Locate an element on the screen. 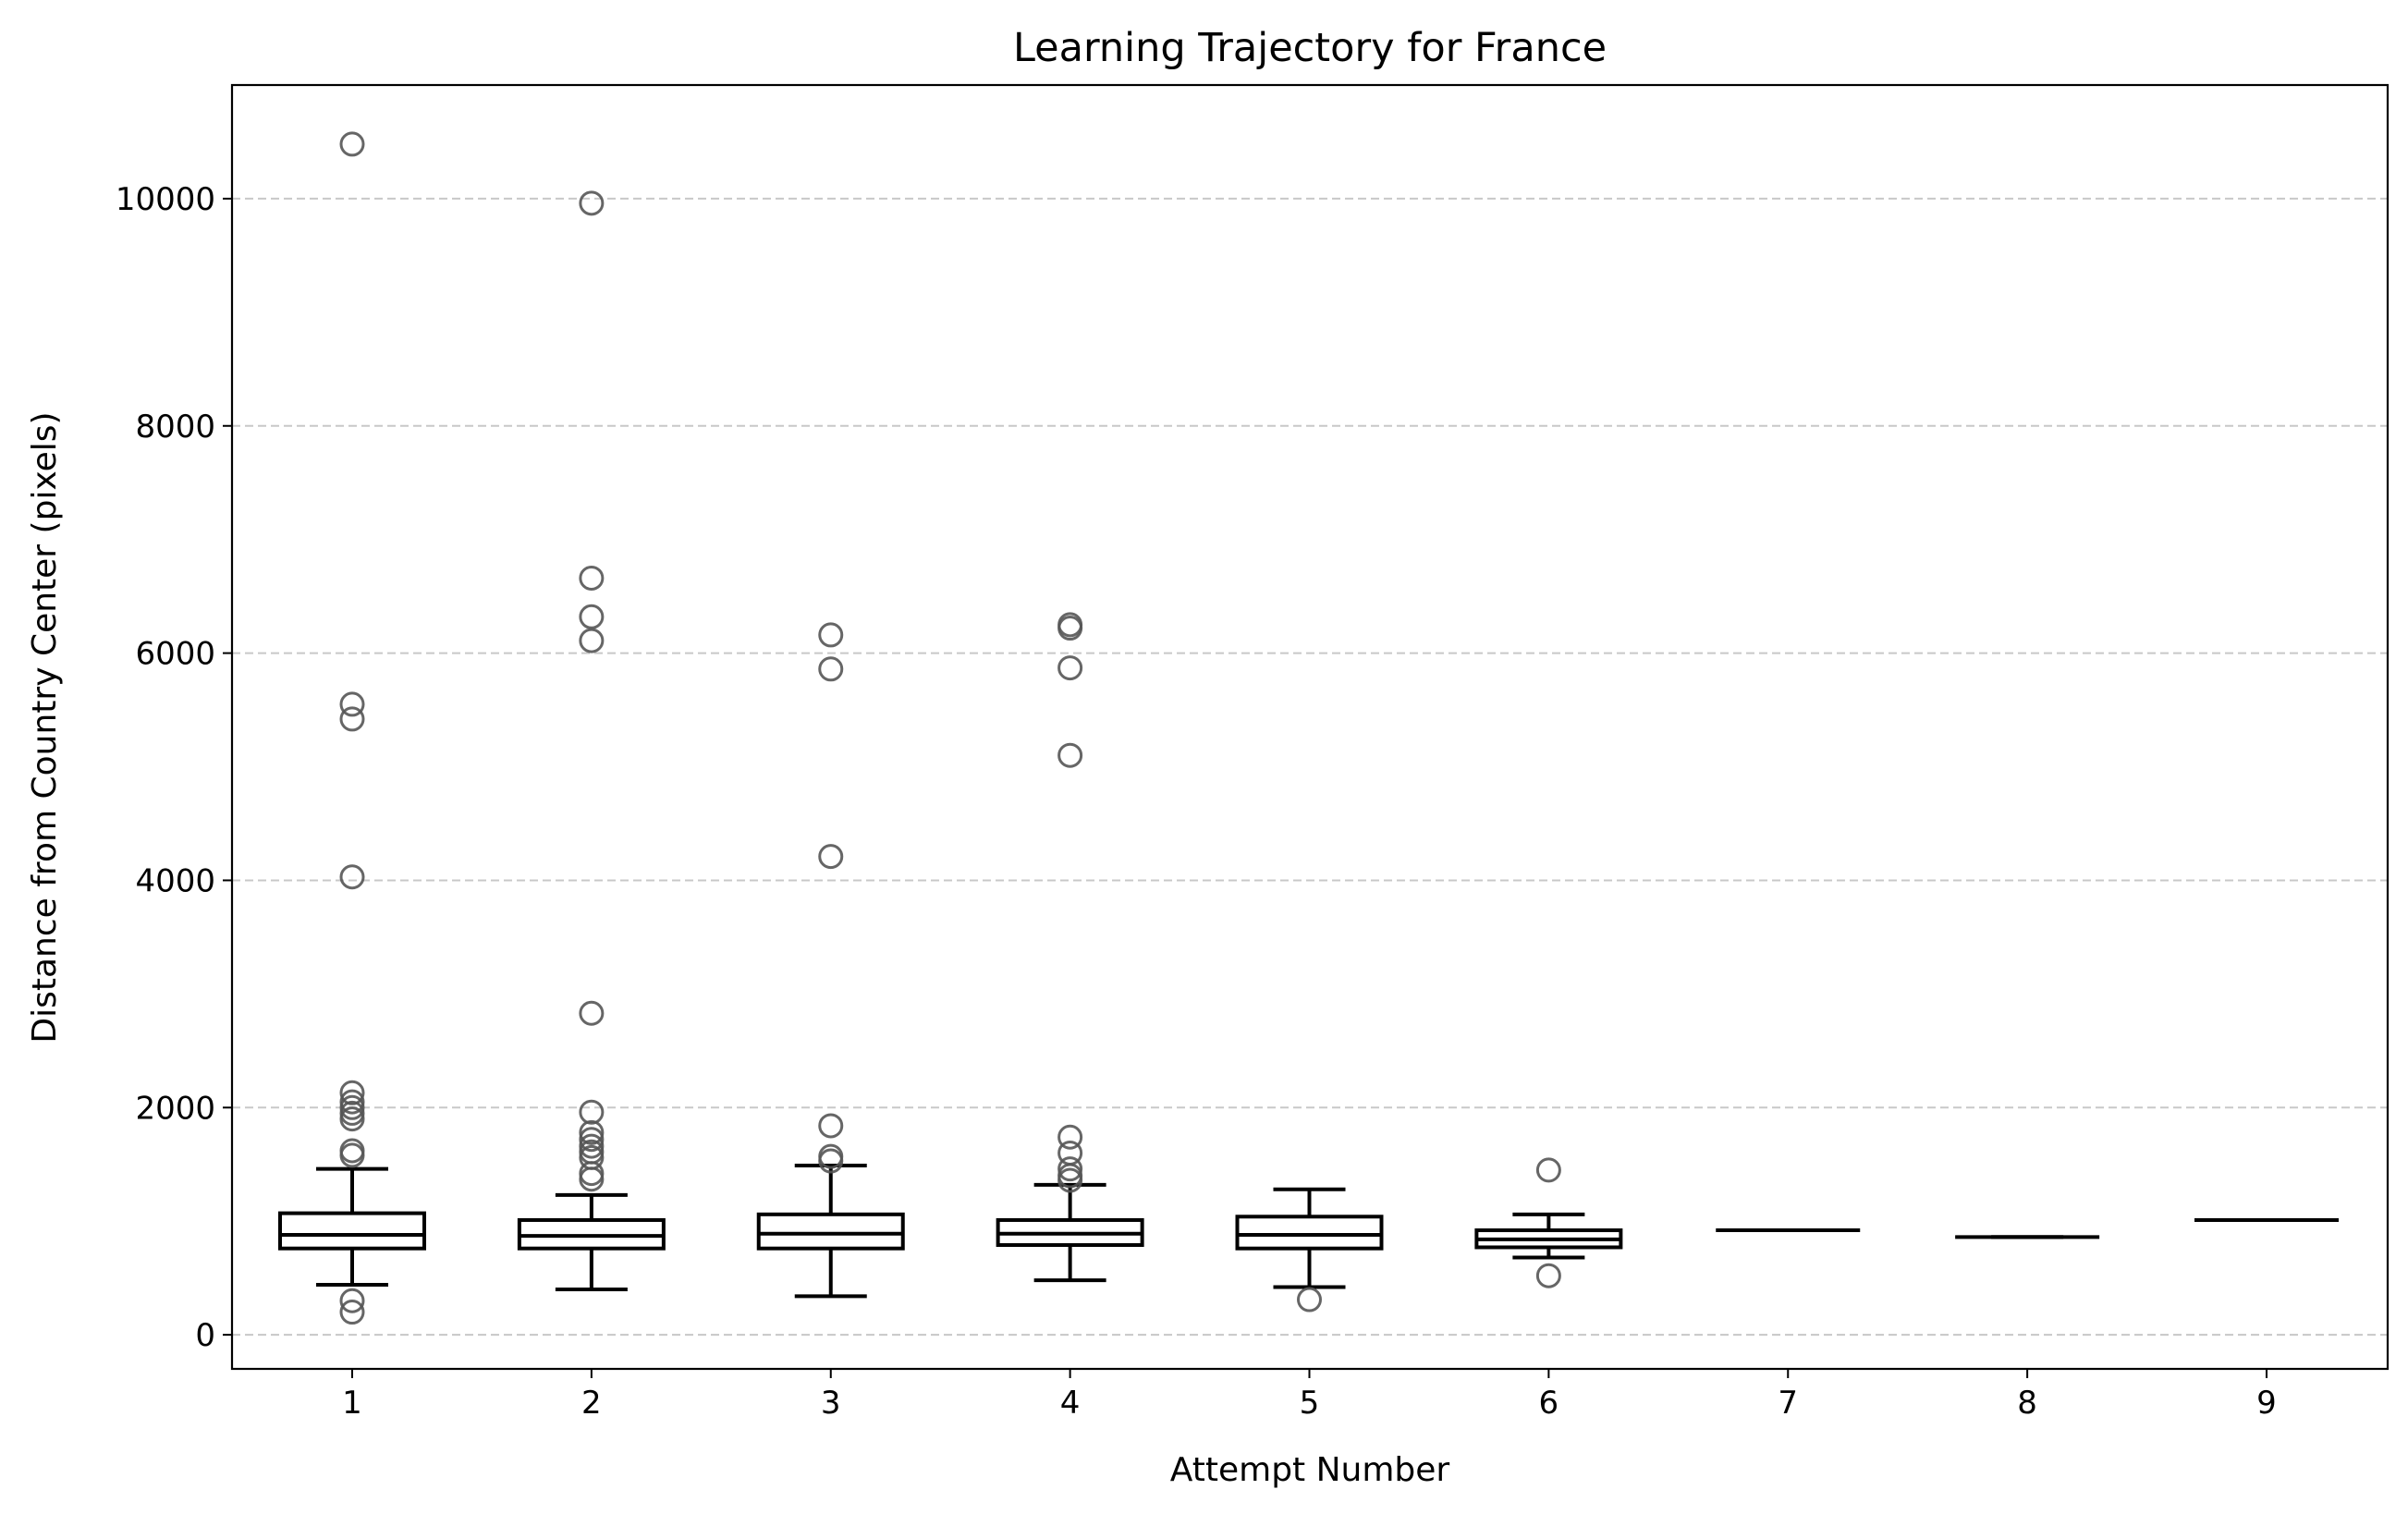 The height and width of the screenshot is (1514, 2408). x-axis-label: Attempt Number is located at coordinates (1310, 1470).